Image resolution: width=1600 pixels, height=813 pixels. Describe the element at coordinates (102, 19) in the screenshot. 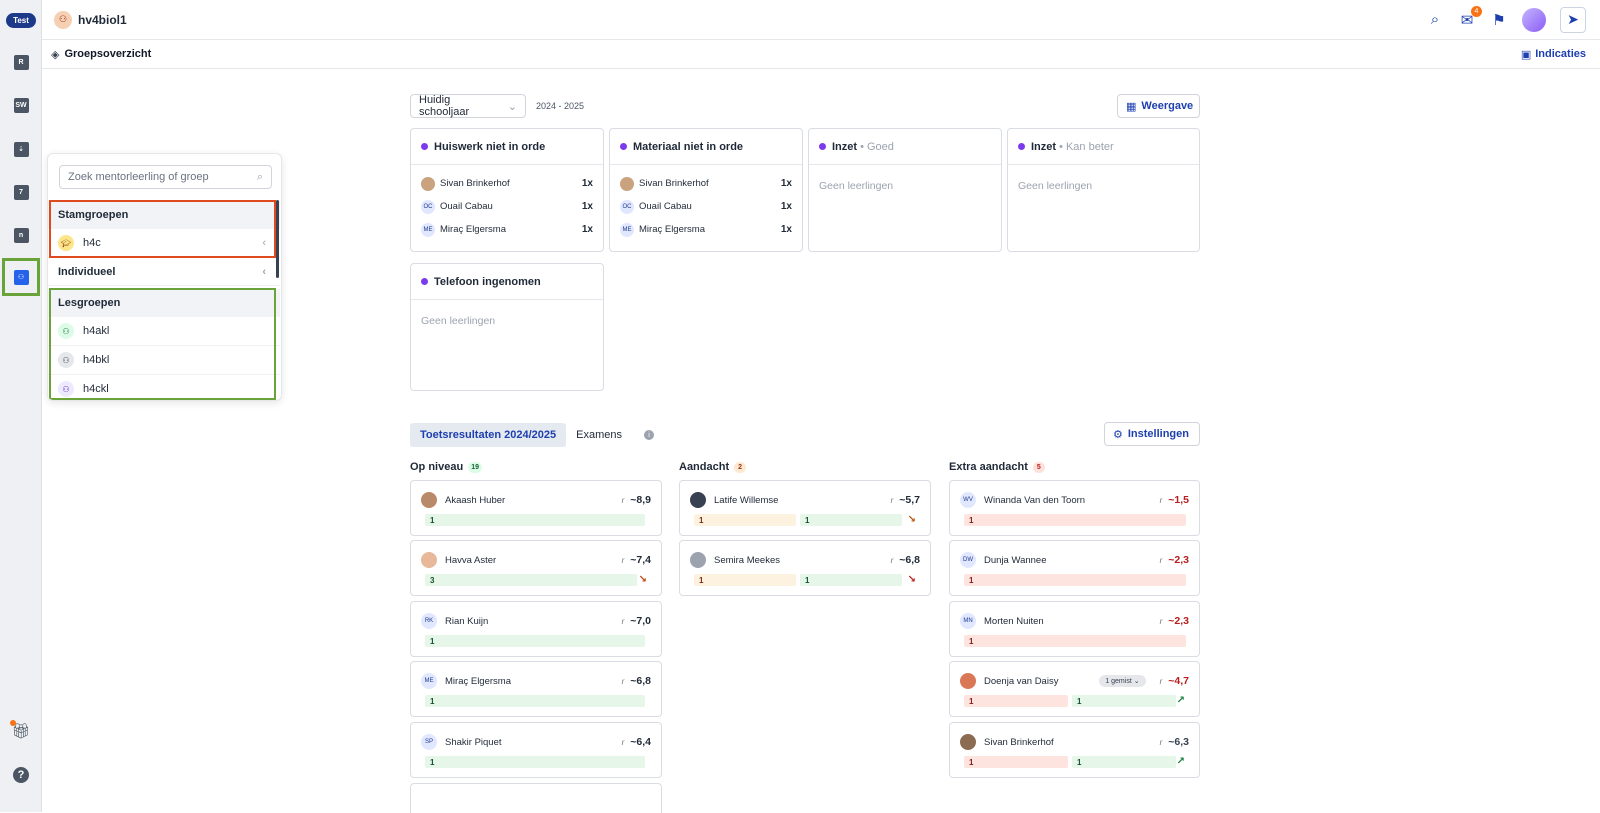

I see `page-group-title: hv4biol1` at that location.